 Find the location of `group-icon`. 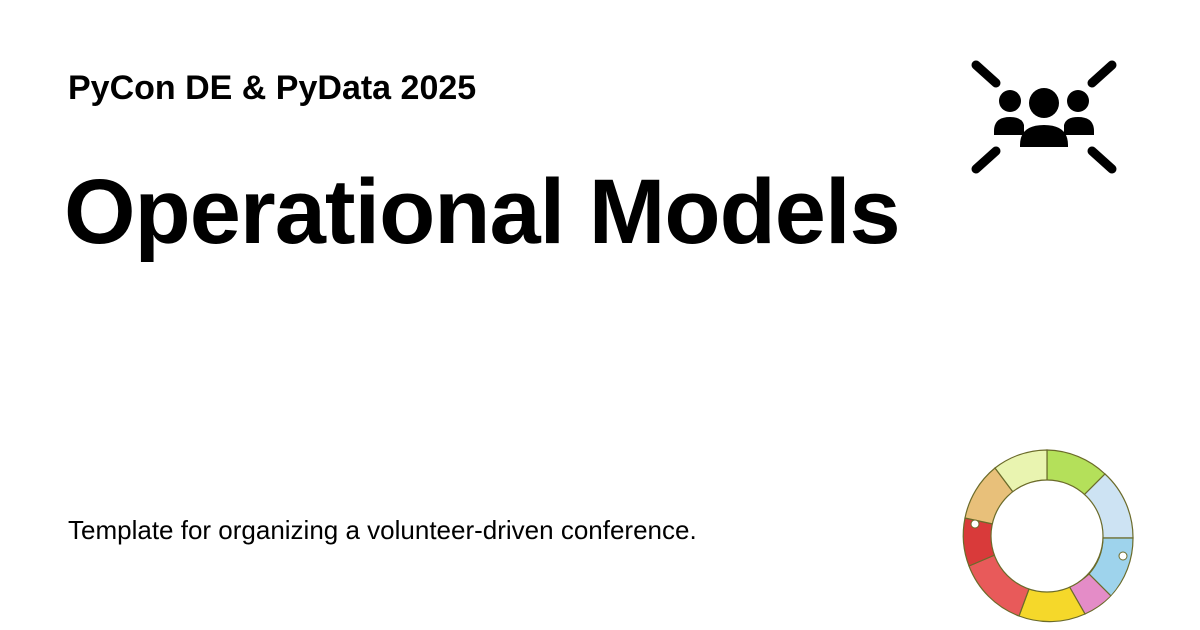

group-icon is located at coordinates (1044, 117).